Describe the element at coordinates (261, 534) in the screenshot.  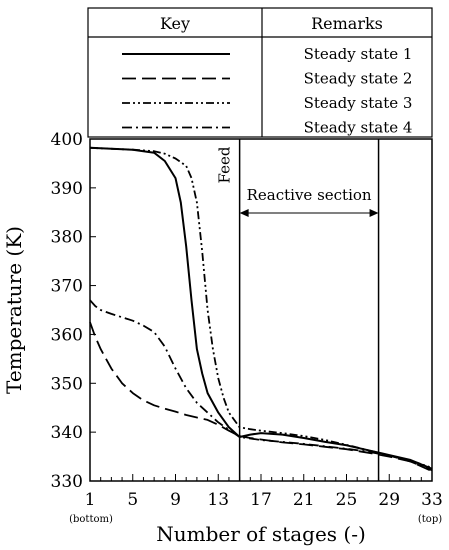
I see `x-axis-label: Number of stages (-)` at that location.